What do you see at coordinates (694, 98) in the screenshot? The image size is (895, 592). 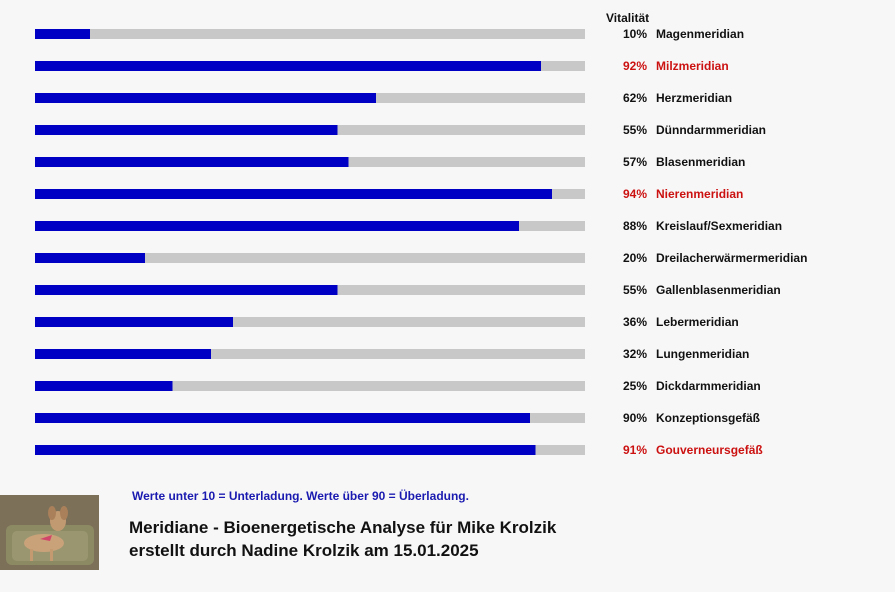 I see `category-label: Herzmeridian` at bounding box center [694, 98].